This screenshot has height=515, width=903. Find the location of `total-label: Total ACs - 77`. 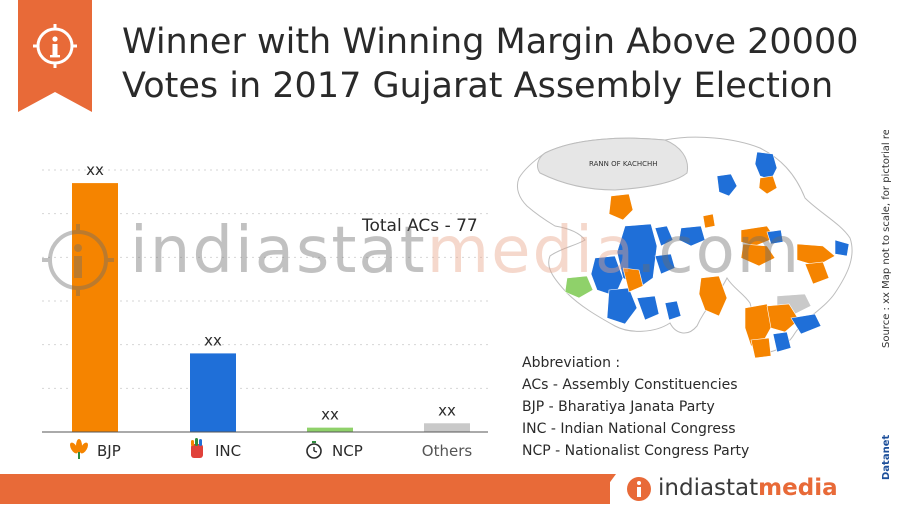

total-label: Total ACs - 77 is located at coordinates (419, 226).